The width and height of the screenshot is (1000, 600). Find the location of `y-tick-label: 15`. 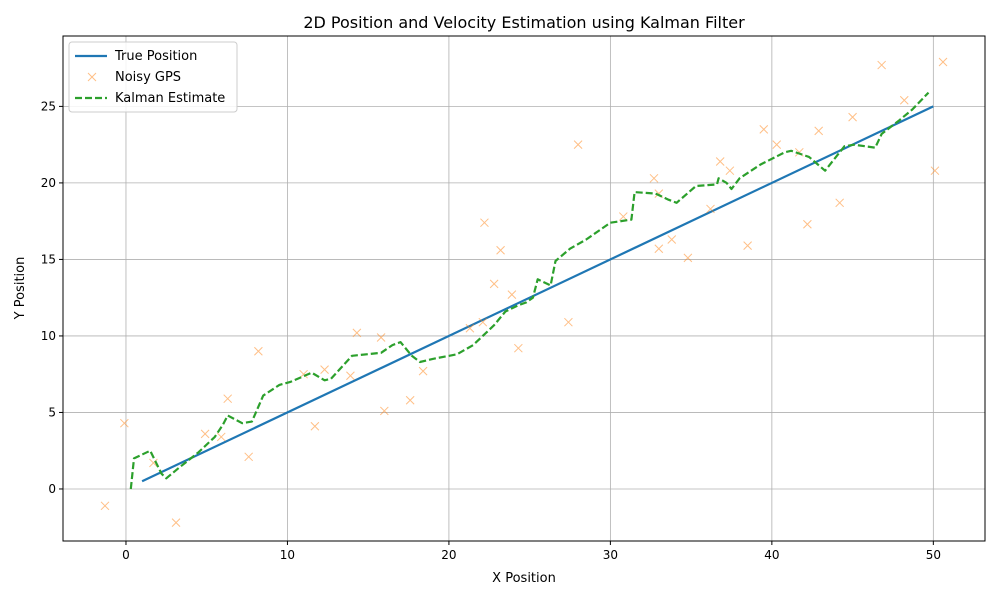

y-tick-label: 15 is located at coordinates (48, 259).